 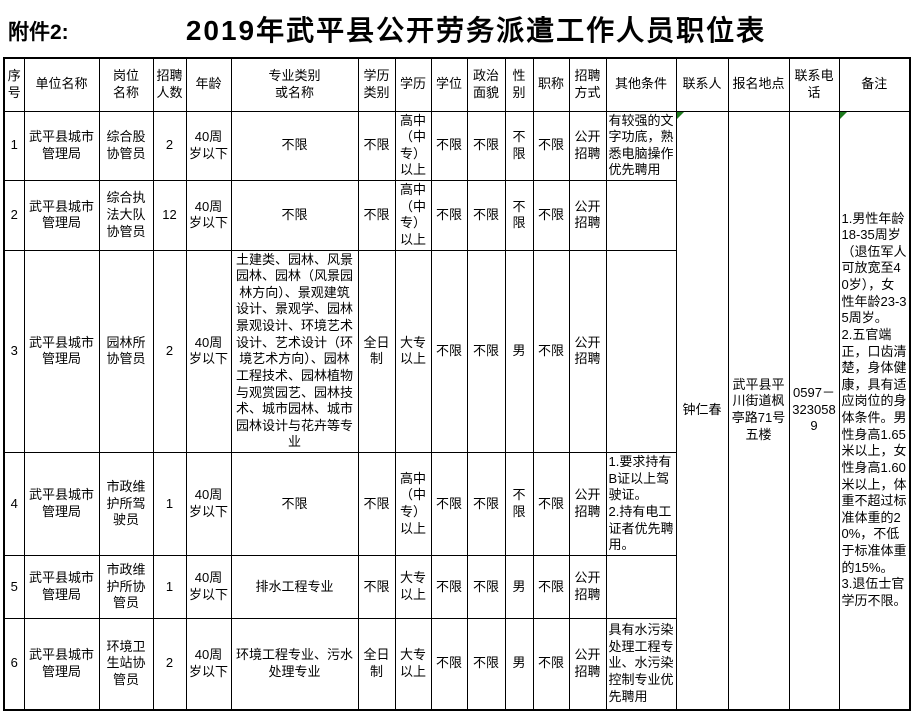 I want to click on col-header-location: 报名地点, so click(x=758, y=84).